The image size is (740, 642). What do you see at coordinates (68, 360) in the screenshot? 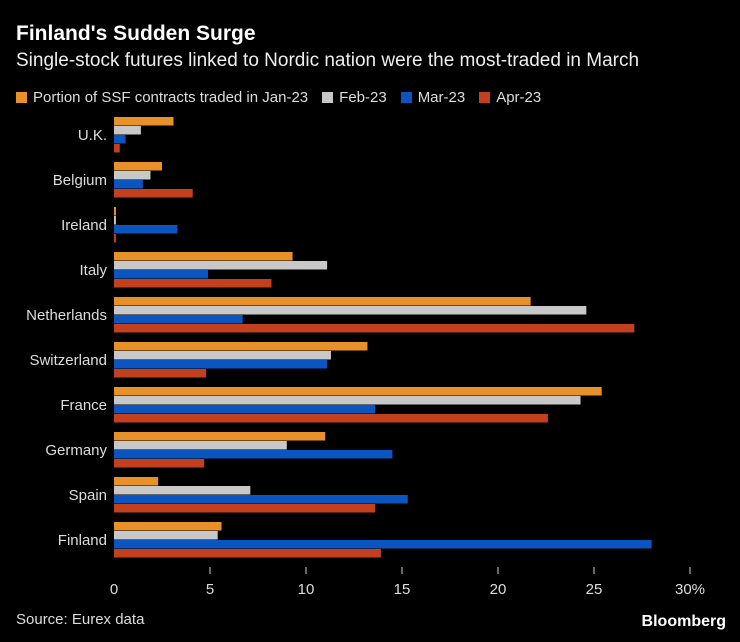
I see `category-label: Switzerland` at bounding box center [68, 360].